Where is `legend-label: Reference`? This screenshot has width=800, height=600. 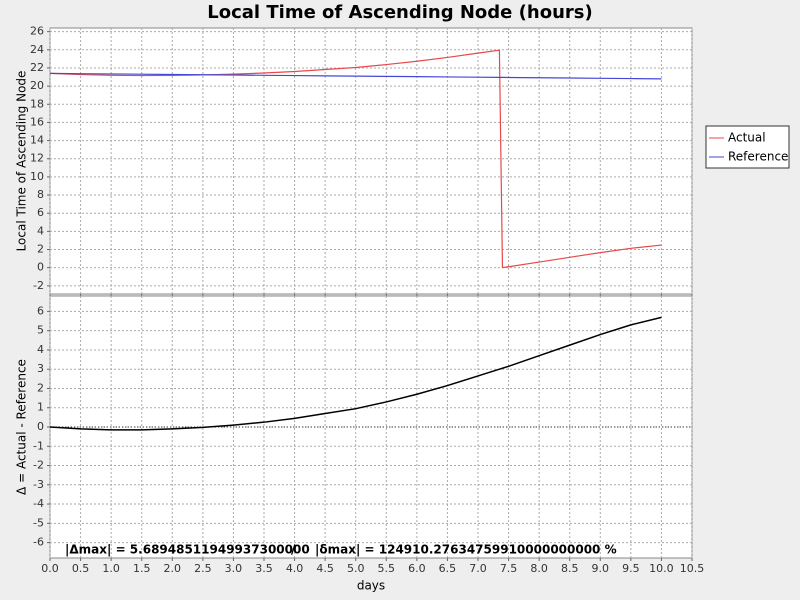 legend-label: Reference is located at coordinates (758, 157).